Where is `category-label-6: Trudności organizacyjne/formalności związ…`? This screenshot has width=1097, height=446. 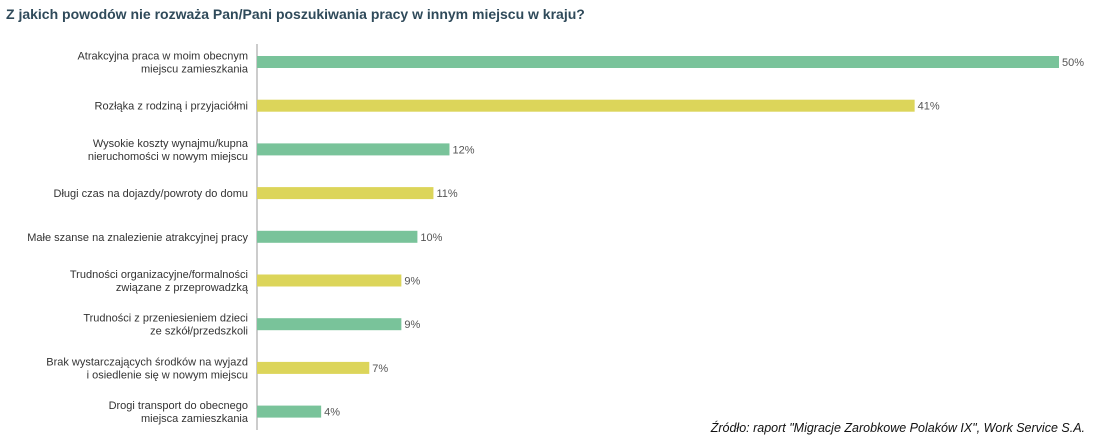 category-label-6: Trudności organizacyjne/formalności związ… is located at coordinates (159, 281).